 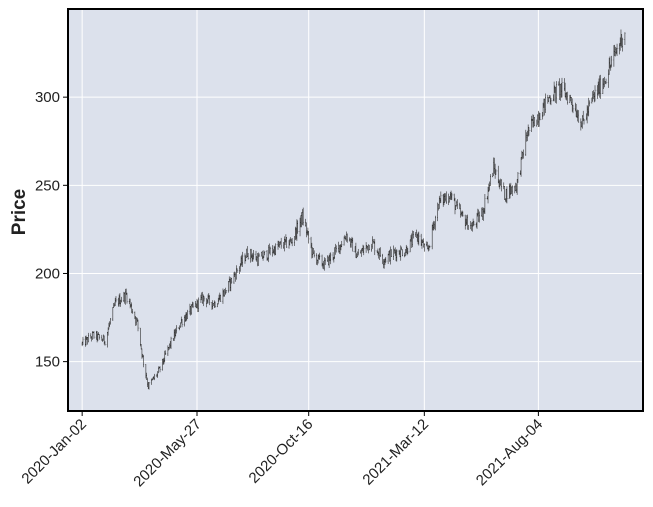 What do you see at coordinates (509, 452) in the screenshot?
I see `x-tick-label: 2021-Aug-04` at bounding box center [509, 452].